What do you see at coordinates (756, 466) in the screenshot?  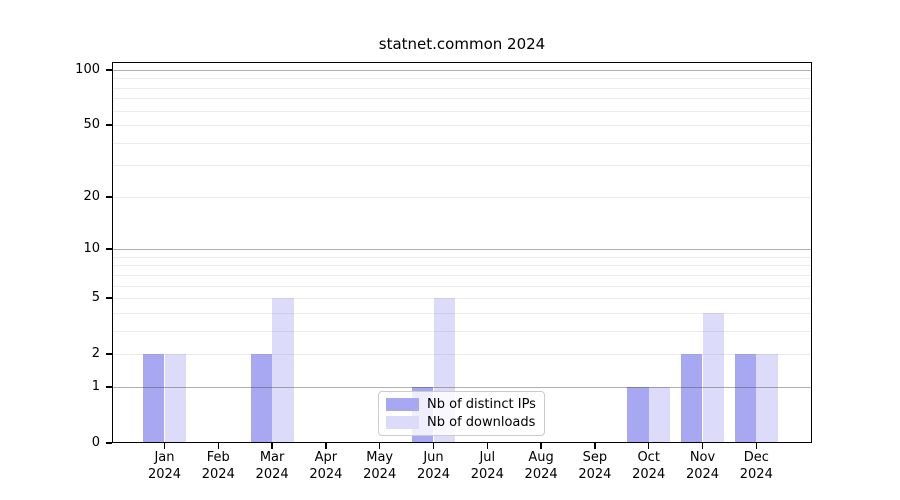 I see `x-axis-tick-label: Dec 2024` at bounding box center [756, 466].